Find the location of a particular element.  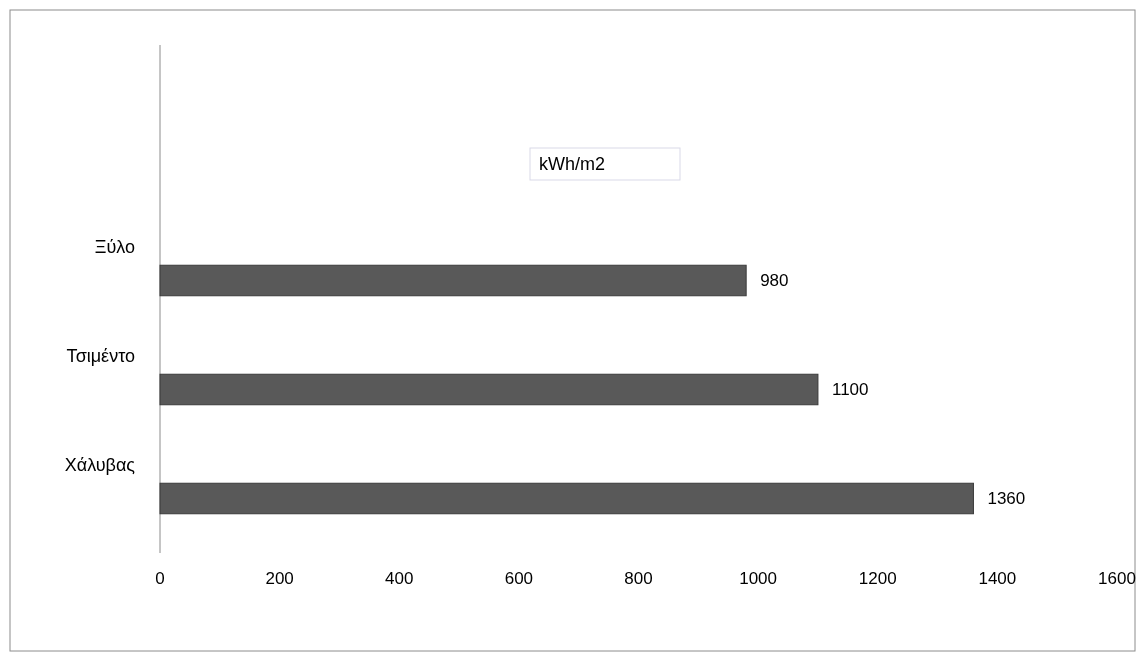

x-tick-label: 800 is located at coordinates (638, 578).